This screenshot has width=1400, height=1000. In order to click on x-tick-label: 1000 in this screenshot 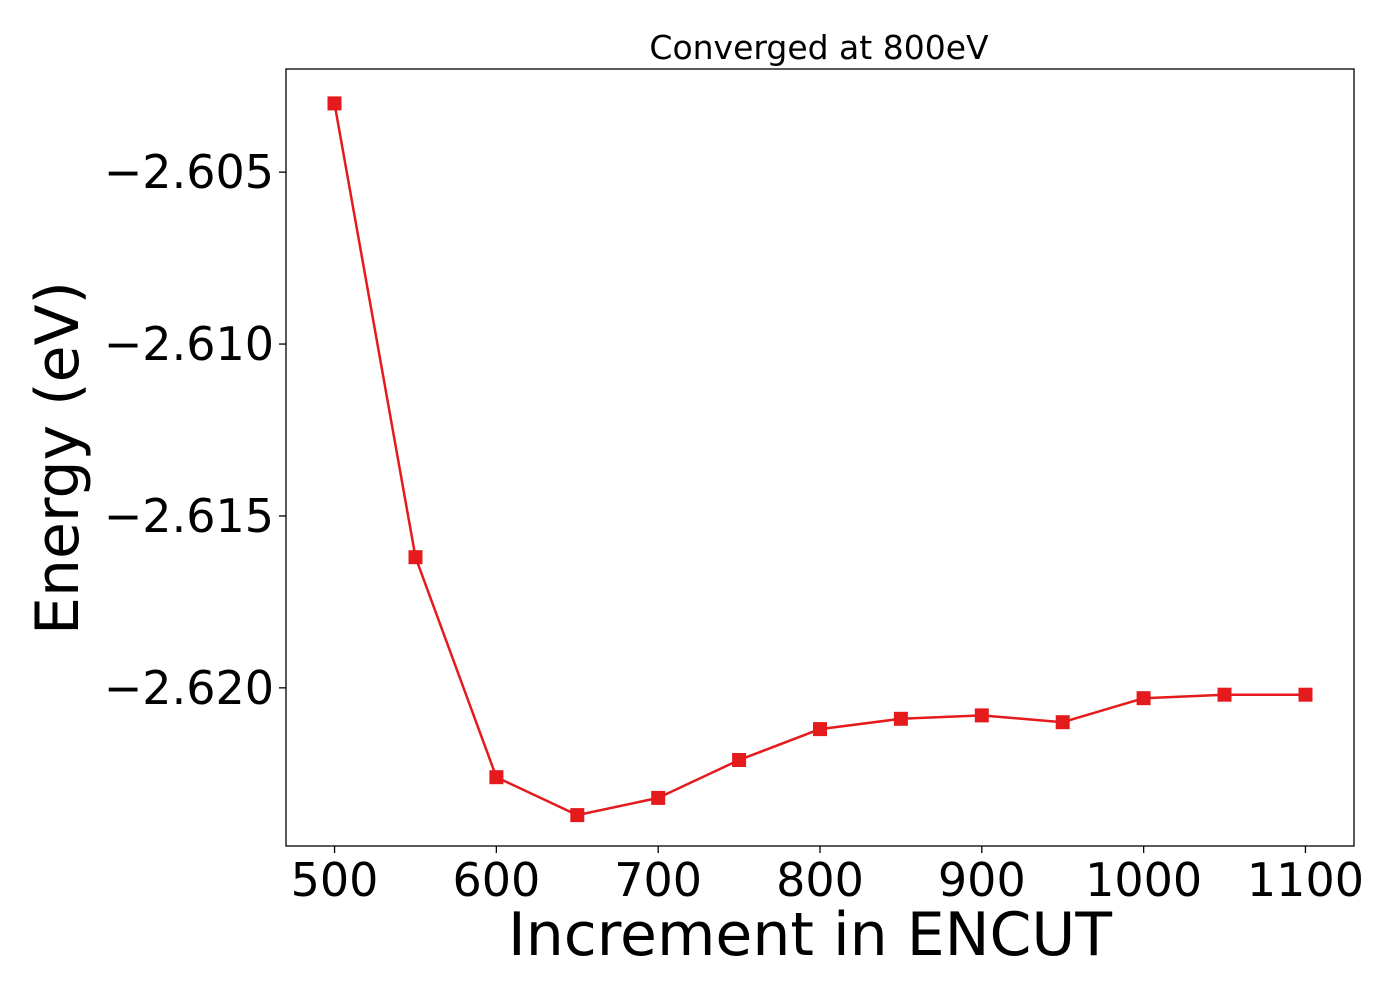, I will do `click(1143, 880)`.